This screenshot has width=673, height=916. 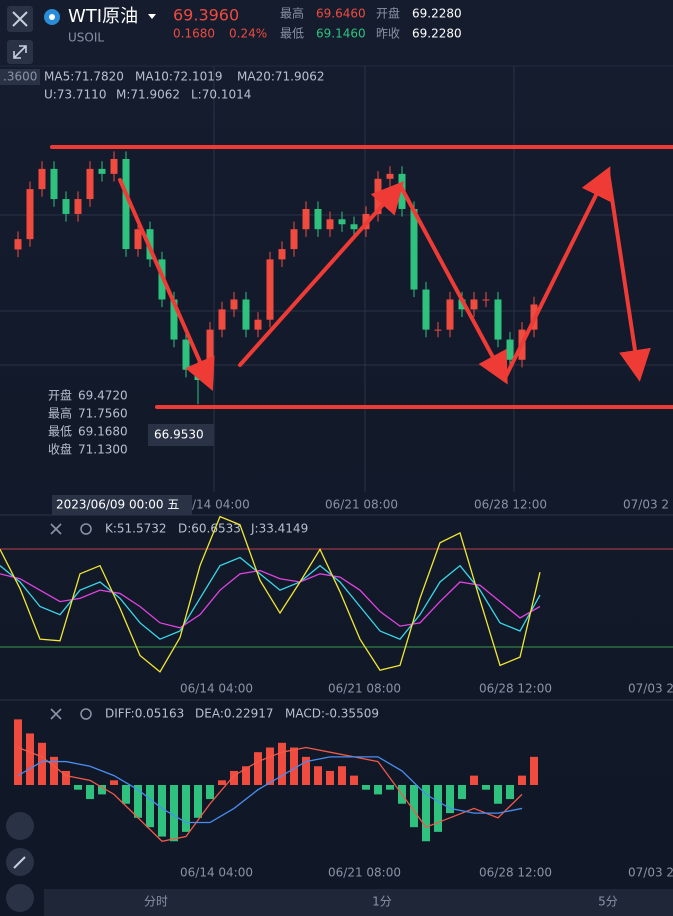 I want to click on cursor-time: 2023/06/09 00:00 五, so click(x=117, y=505).